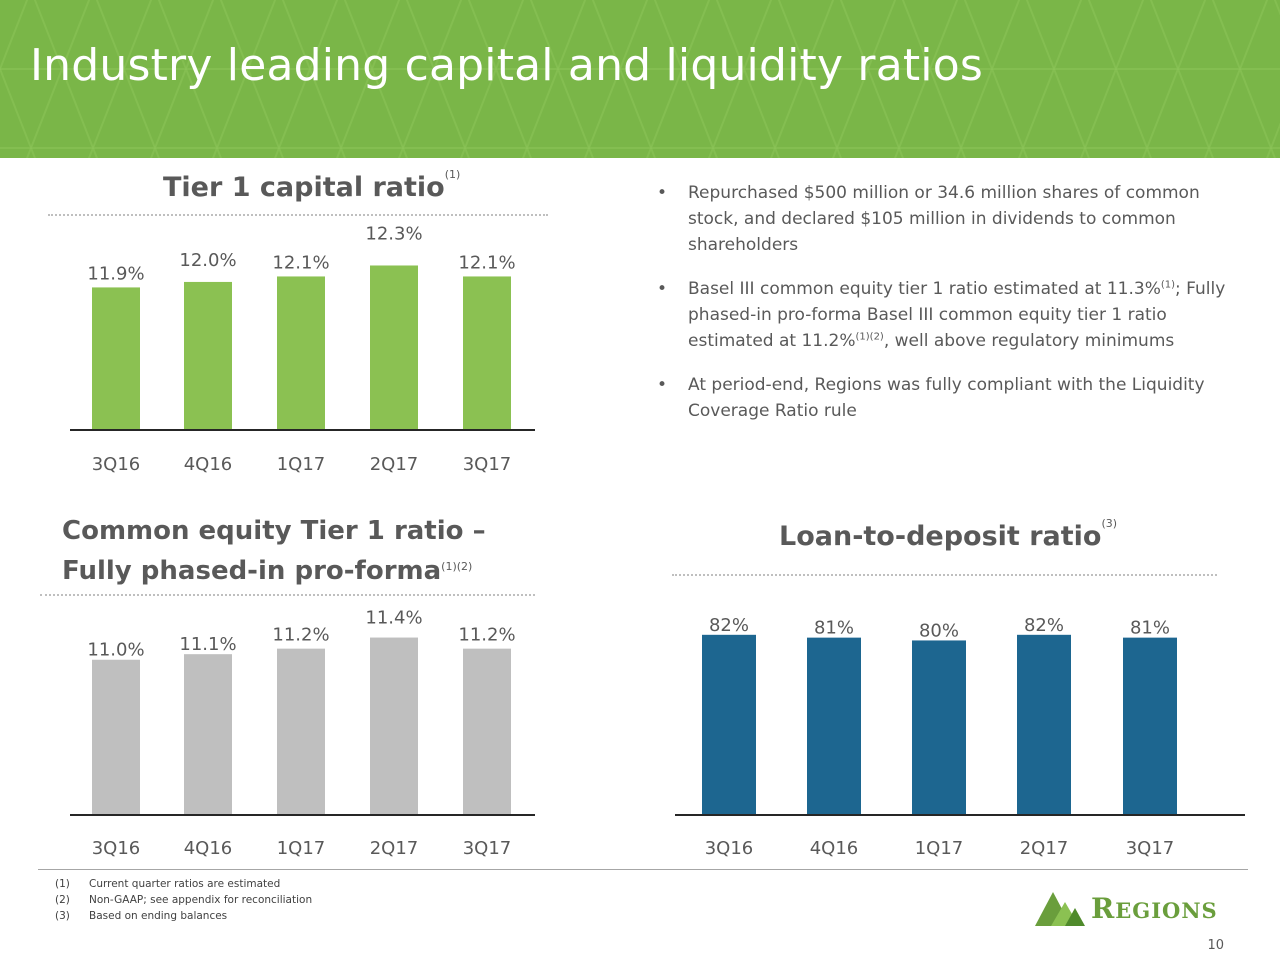 Image resolution: width=1280 pixels, height=960 pixels. Describe the element at coordinates (62, 916) in the screenshot. I see `footnote-number: (3)` at that location.